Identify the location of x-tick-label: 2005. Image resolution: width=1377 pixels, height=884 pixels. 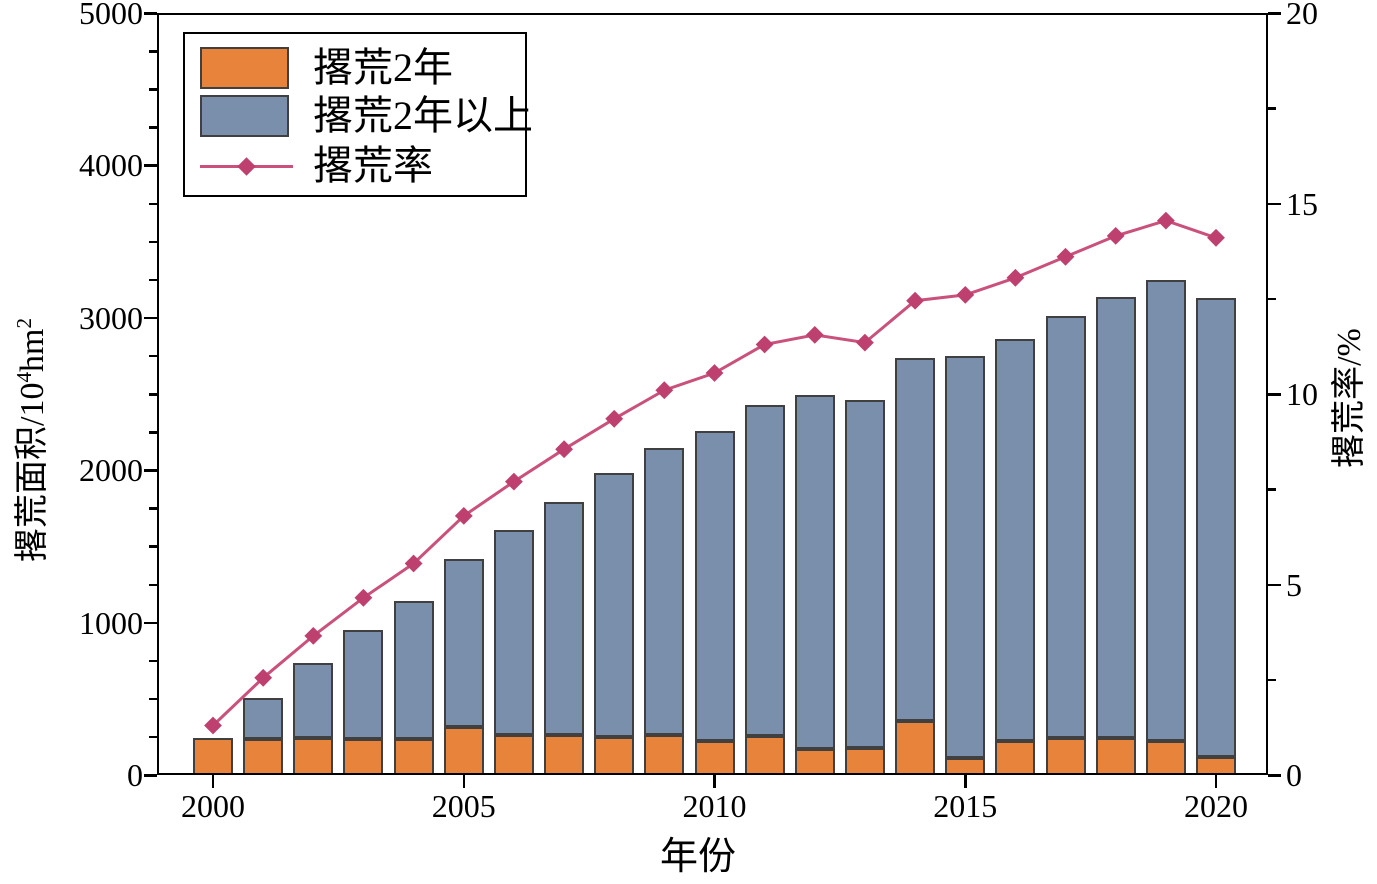
(463, 806).